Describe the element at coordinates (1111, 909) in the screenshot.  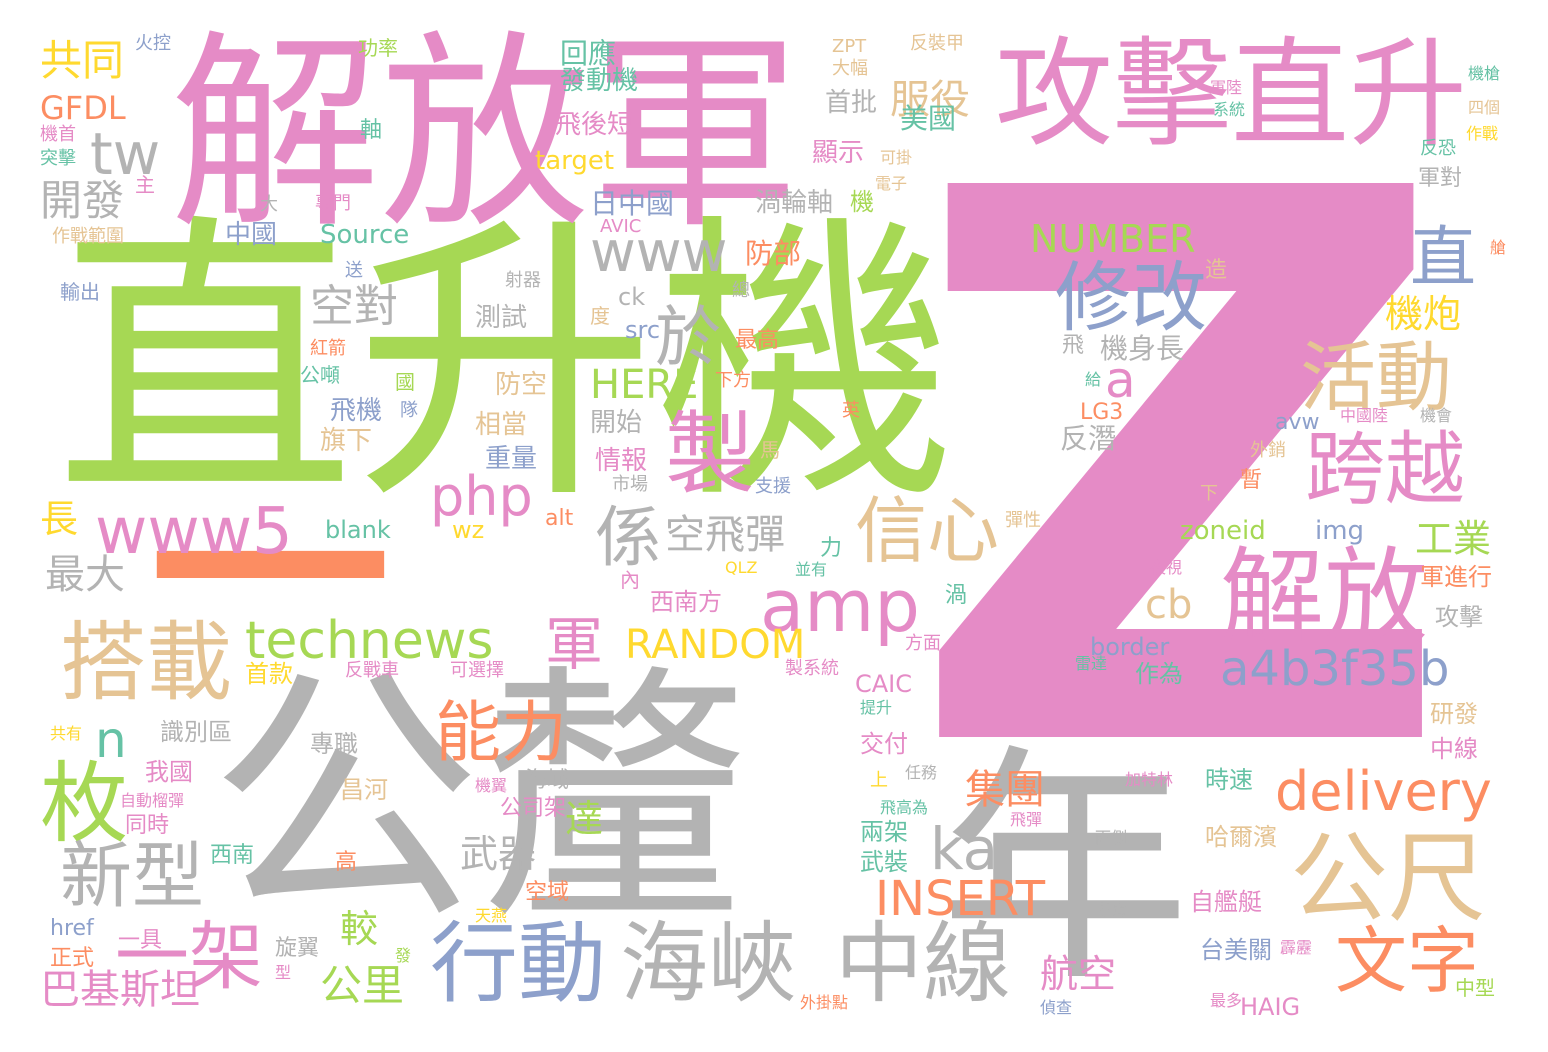
I see `word: 考慮` at that location.